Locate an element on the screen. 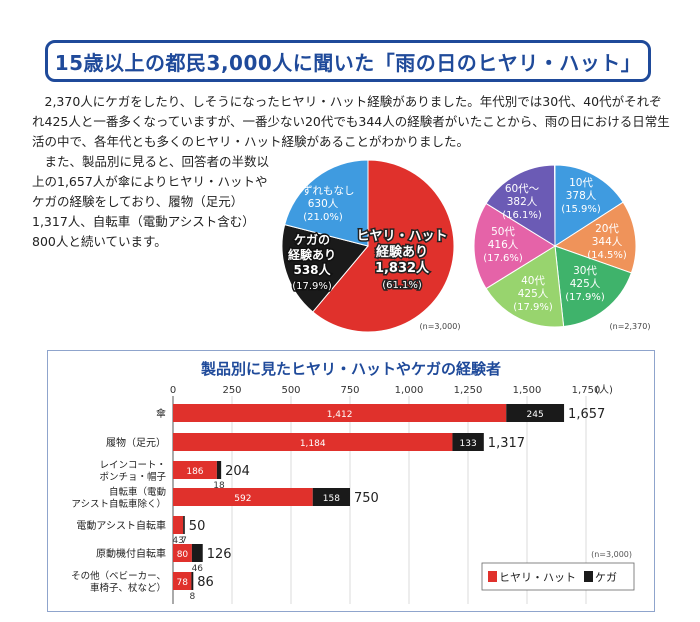  pie-label: ケガの is located at coordinates (312, 239).